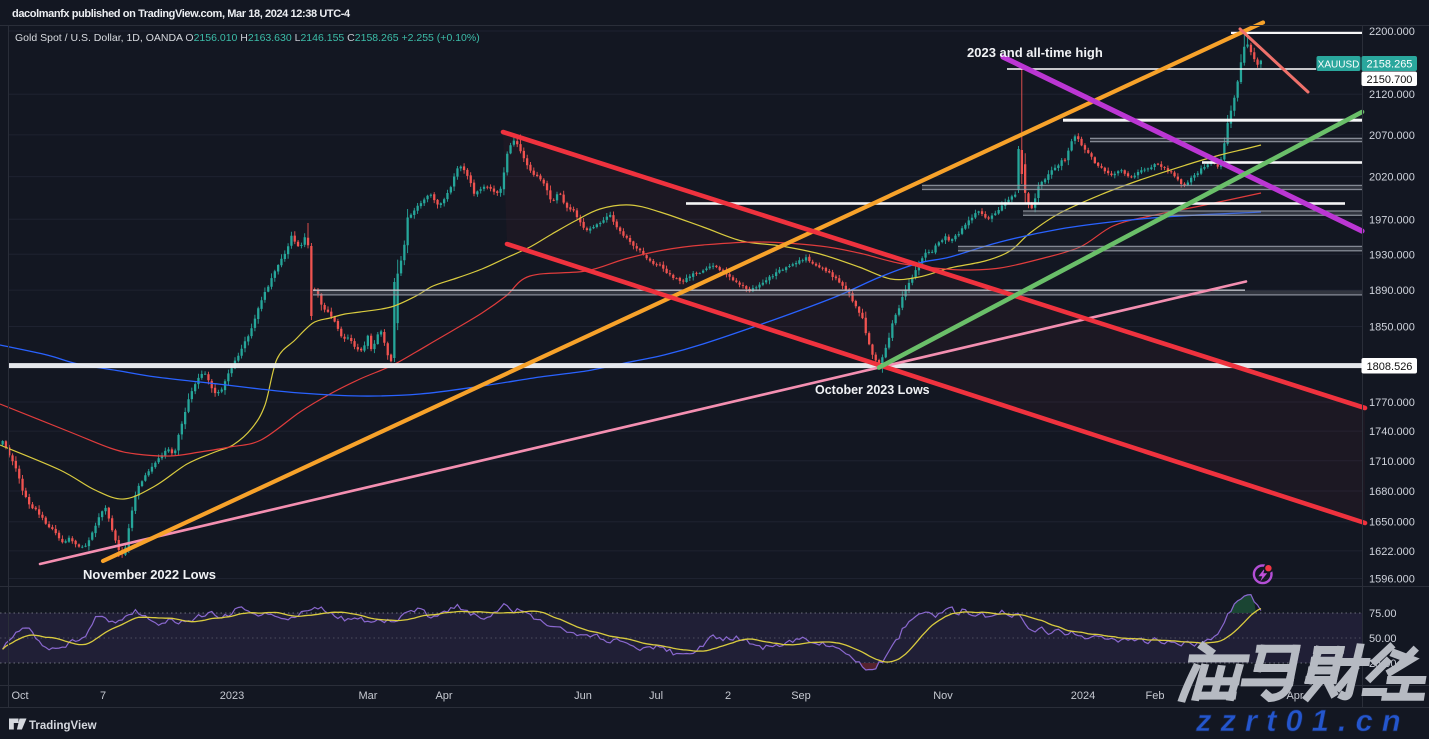  Describe the element at coordinates (801, 696) in the screenshot. I see `svg-text: Sep` at that location.